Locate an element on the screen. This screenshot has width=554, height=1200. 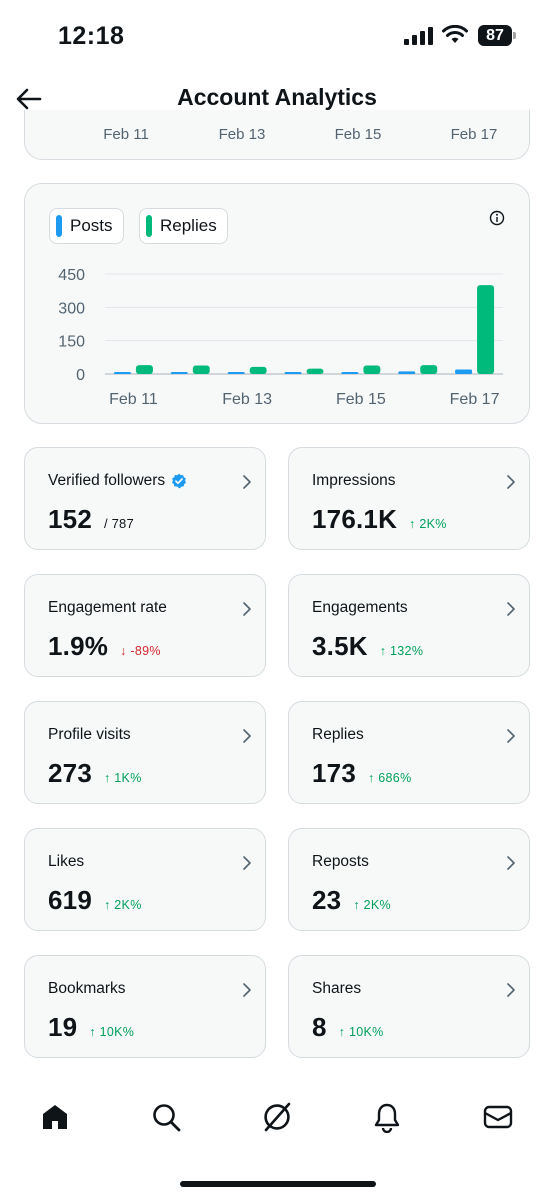
stat-card-engagements: Engagements 3.5K ↑ 132% is located at coordinates (409, 625).